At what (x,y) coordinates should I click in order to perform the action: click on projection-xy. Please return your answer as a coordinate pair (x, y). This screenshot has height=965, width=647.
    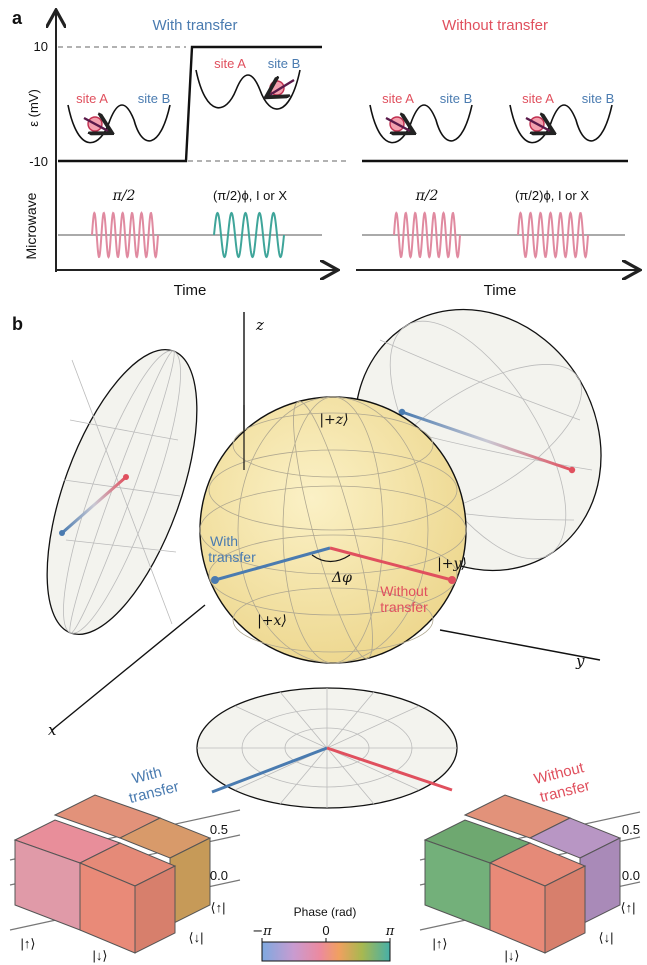
    Looking at the image, I should click on (327, 748).